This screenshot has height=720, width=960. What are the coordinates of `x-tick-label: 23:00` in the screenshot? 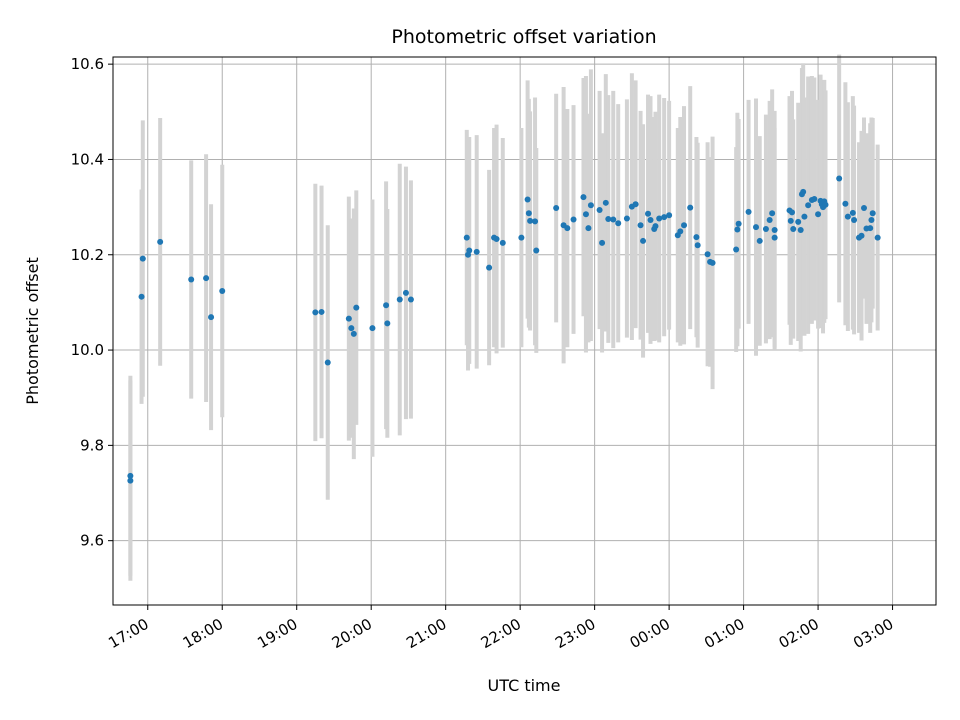 It's located at (575, 633).